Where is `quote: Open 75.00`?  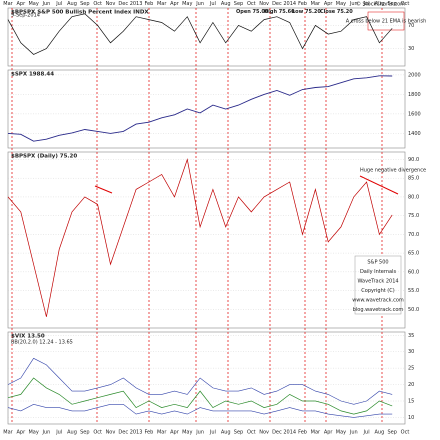 quote: Open 75.00 is located at coordinates (252, 12).